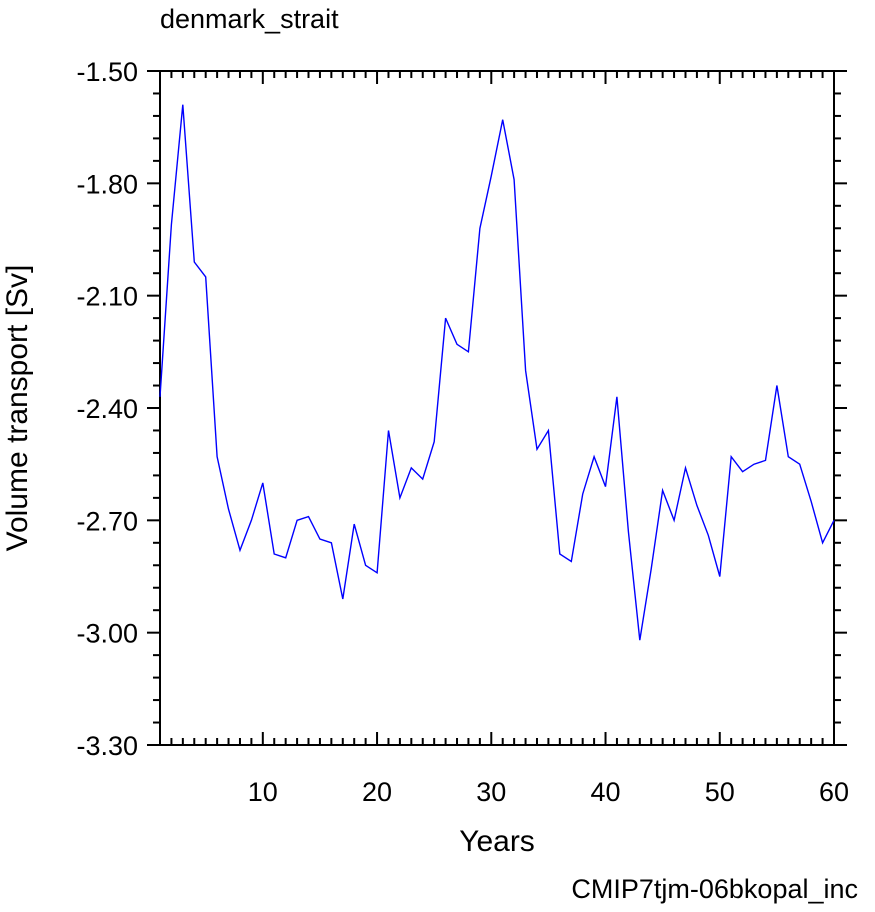 This screenshot has width=875, height=912. Describe the element at coordinates (107, 521) in the screenshot. I see `y-tick-label: -2.70` at that location.